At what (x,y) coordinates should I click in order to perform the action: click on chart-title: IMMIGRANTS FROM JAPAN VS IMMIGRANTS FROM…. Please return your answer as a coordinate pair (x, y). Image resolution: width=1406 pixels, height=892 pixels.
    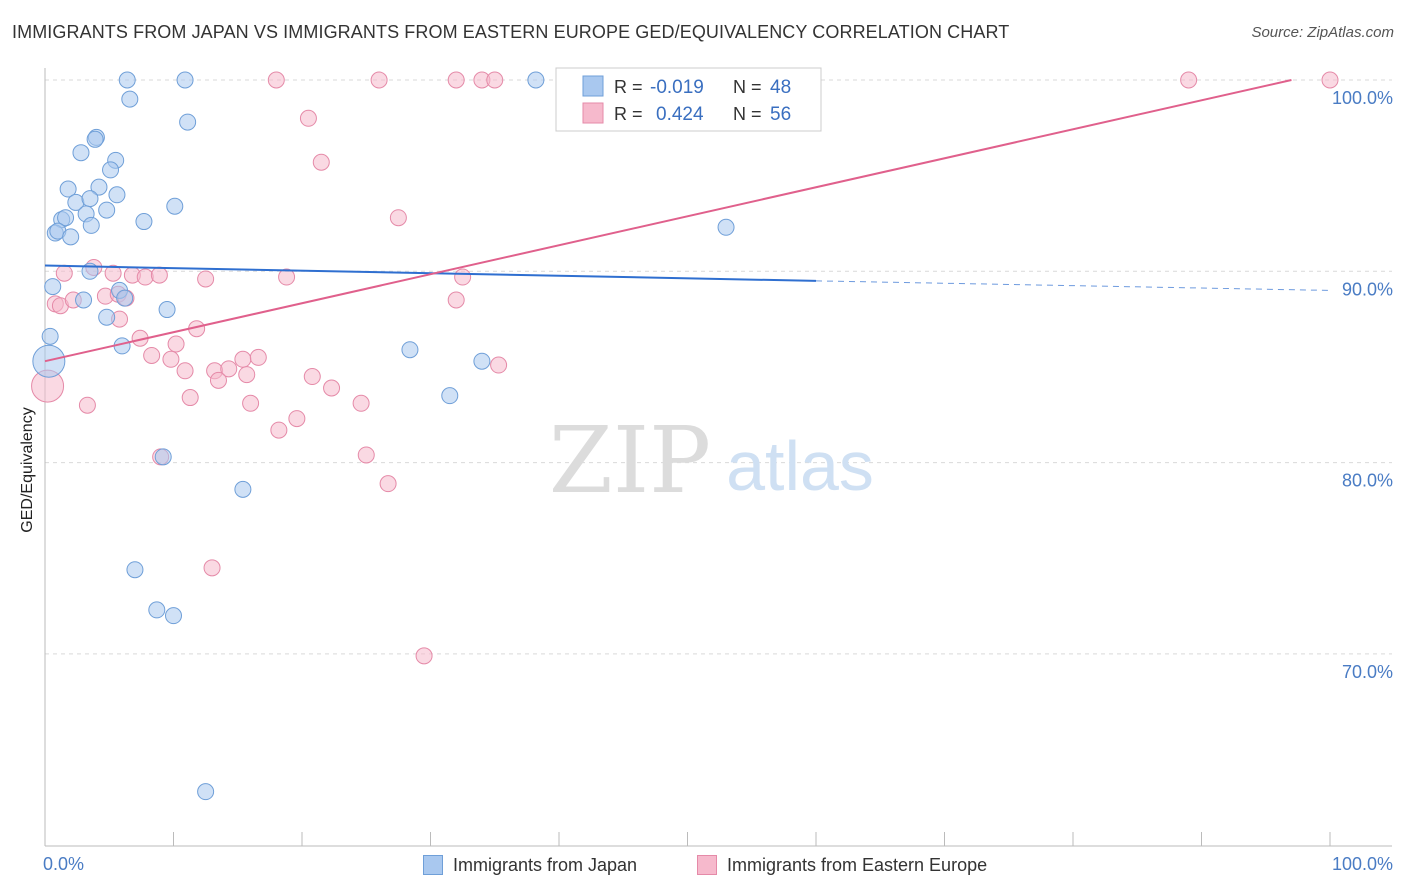
    Looking at the image, I should click on (511, 32).